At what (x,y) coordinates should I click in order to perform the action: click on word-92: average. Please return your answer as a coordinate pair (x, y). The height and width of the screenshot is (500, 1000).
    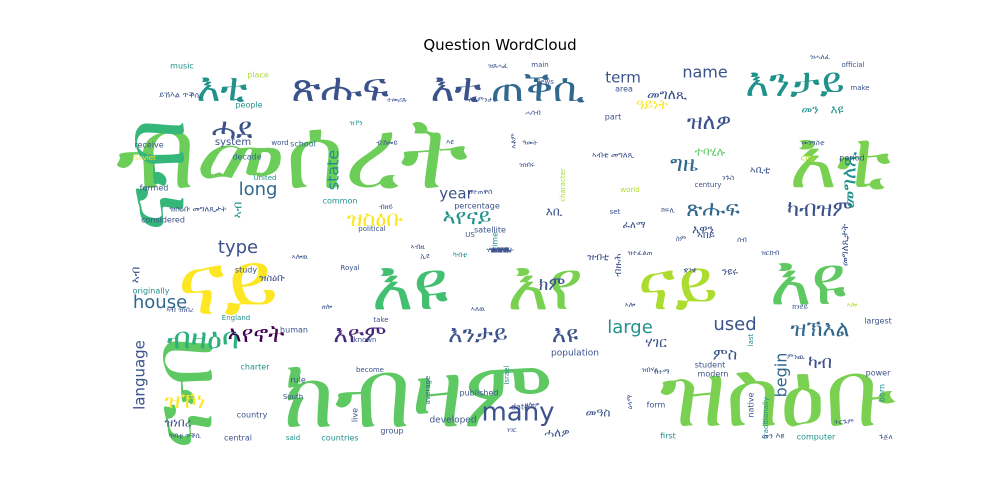
    Looking at the image, I should click on (428, 390).